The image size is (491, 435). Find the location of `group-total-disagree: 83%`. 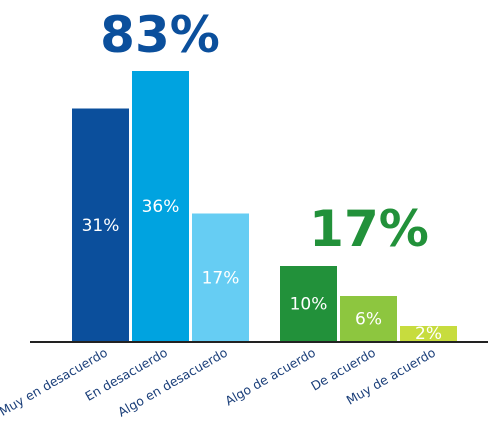

group-total-disagree: 83% is located at coordinates (160, 35).